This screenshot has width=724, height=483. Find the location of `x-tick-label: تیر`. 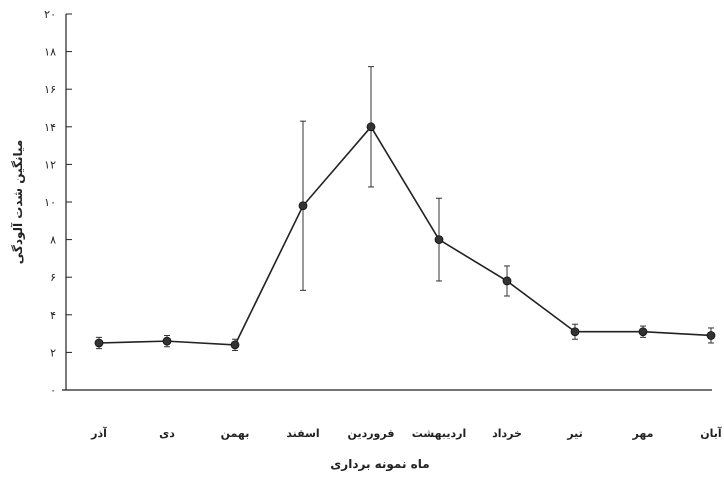

x-tick-label: تیر is located at coordinates (574, 433).